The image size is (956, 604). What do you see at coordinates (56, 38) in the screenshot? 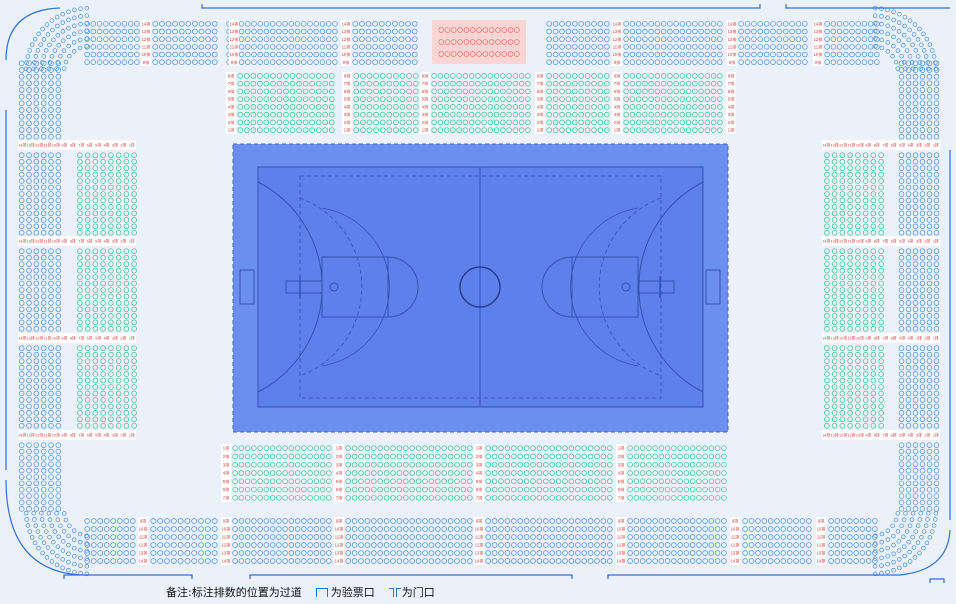
I see `corner-top-left` at bounding box center [56, 38].